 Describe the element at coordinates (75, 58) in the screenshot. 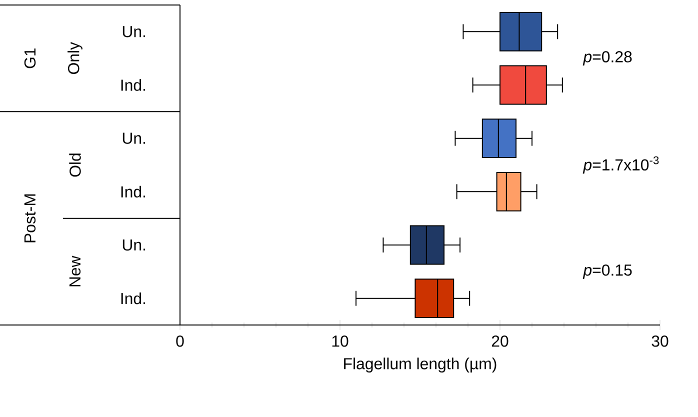

I see `text: Only` at that location.